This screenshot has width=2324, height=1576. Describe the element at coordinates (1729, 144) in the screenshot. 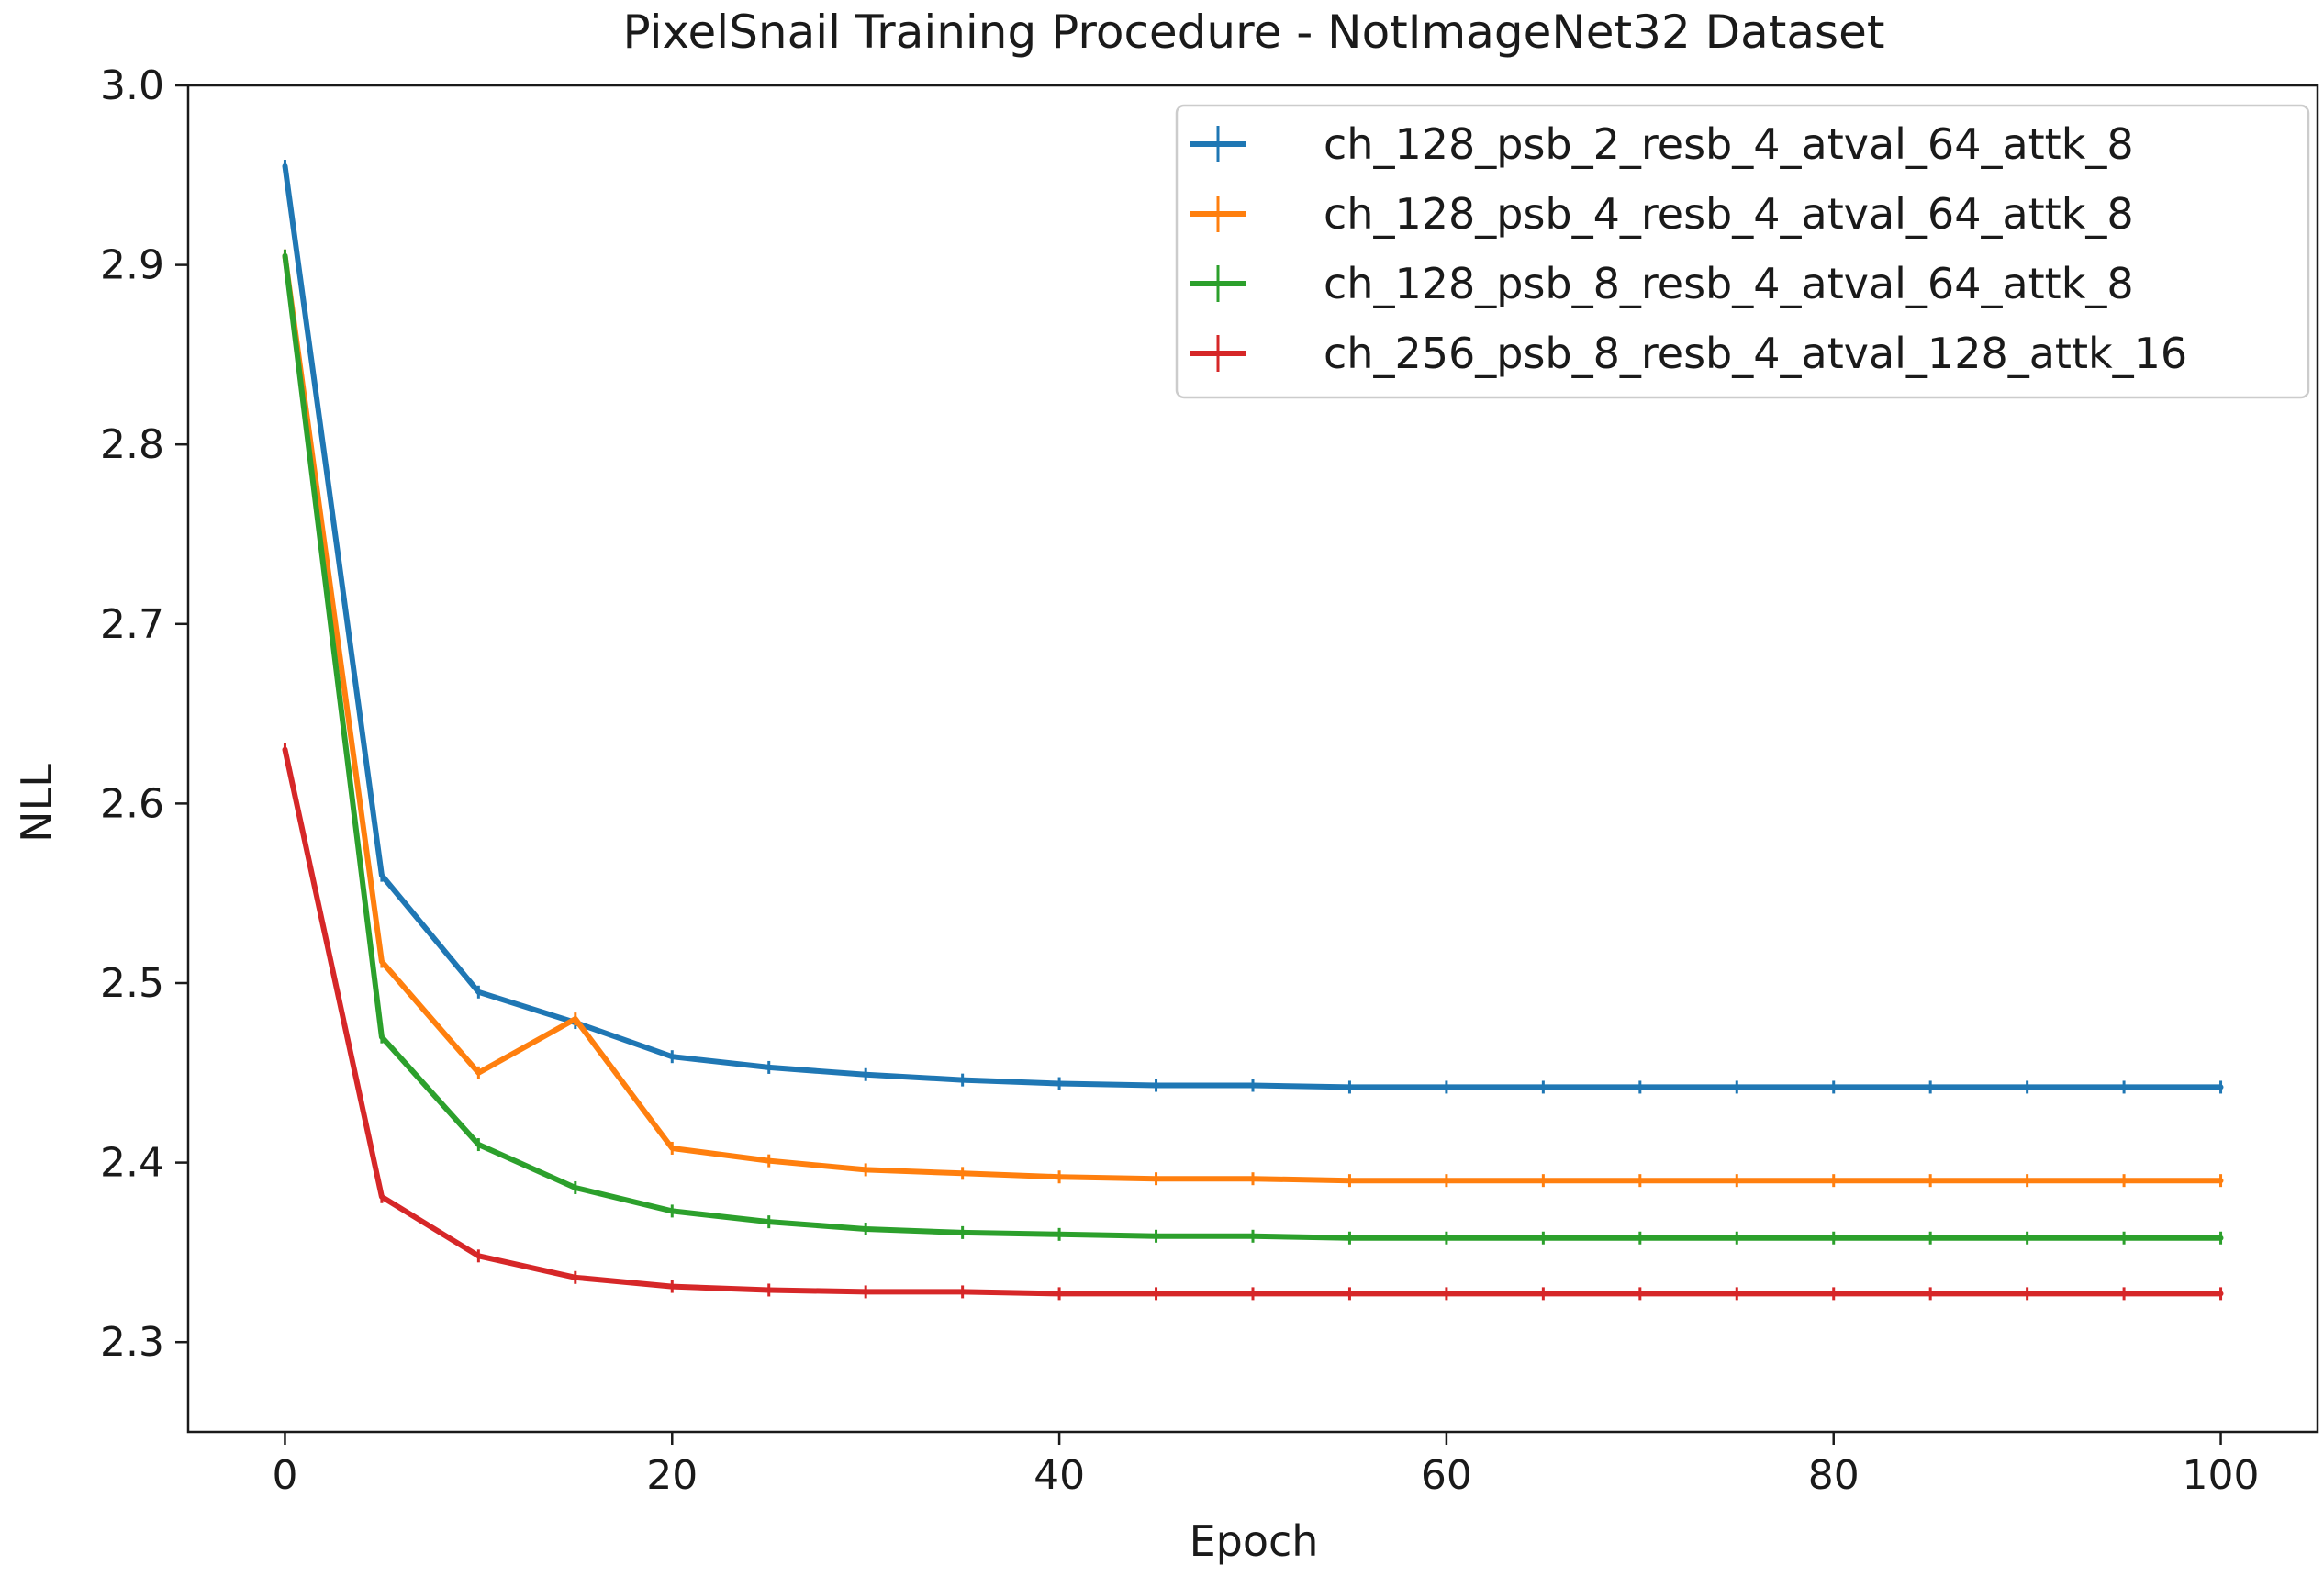

I see `legend-label-1: ch_128_psb_2_resb_4_atval_64_attk_8` at that location.